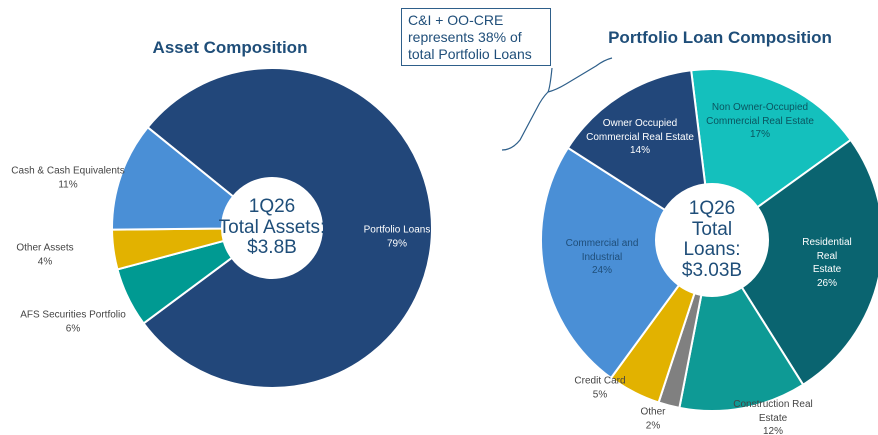  Describe the element at coordinates (720, 37) in the screenshot. I see `chart-title: Portfolio Loan Composition` at that location.